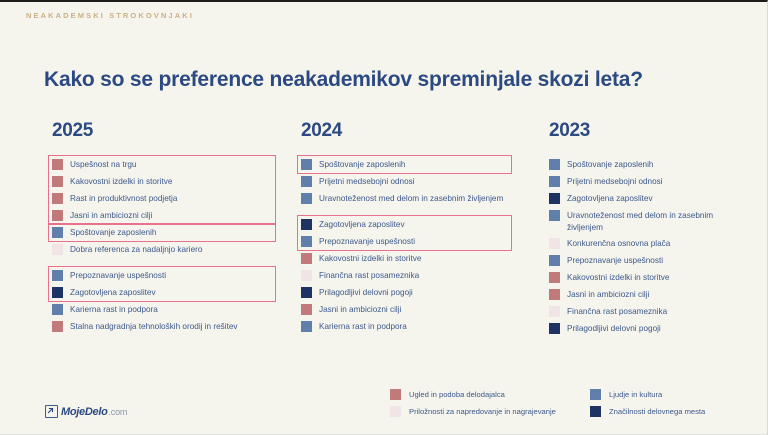  Describe the element at coordinates (615, 181) in the screenshot. I see `preference-label: Prijetni medsebojni odnosi` at that location.